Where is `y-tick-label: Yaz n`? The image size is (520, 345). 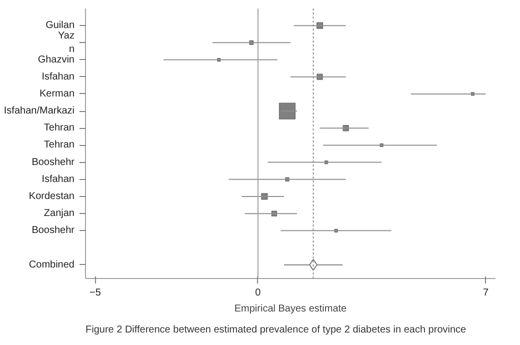 y-tick-label: Yaz n is located at coordinates (66, 42).